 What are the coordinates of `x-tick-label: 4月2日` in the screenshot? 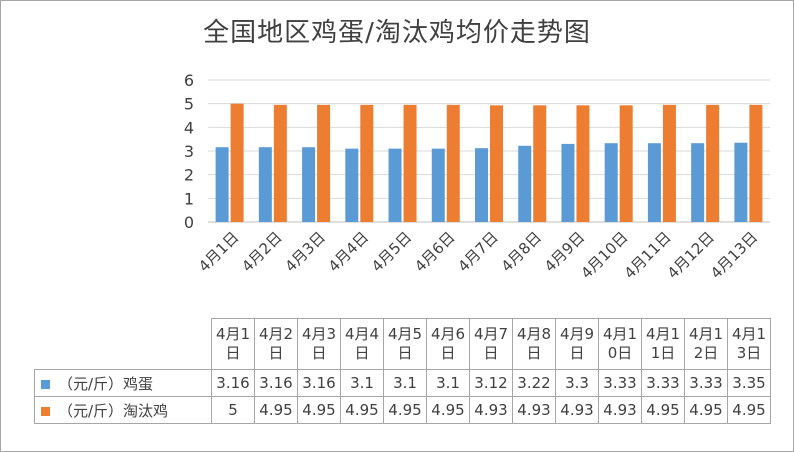 It's located at (261, 251).